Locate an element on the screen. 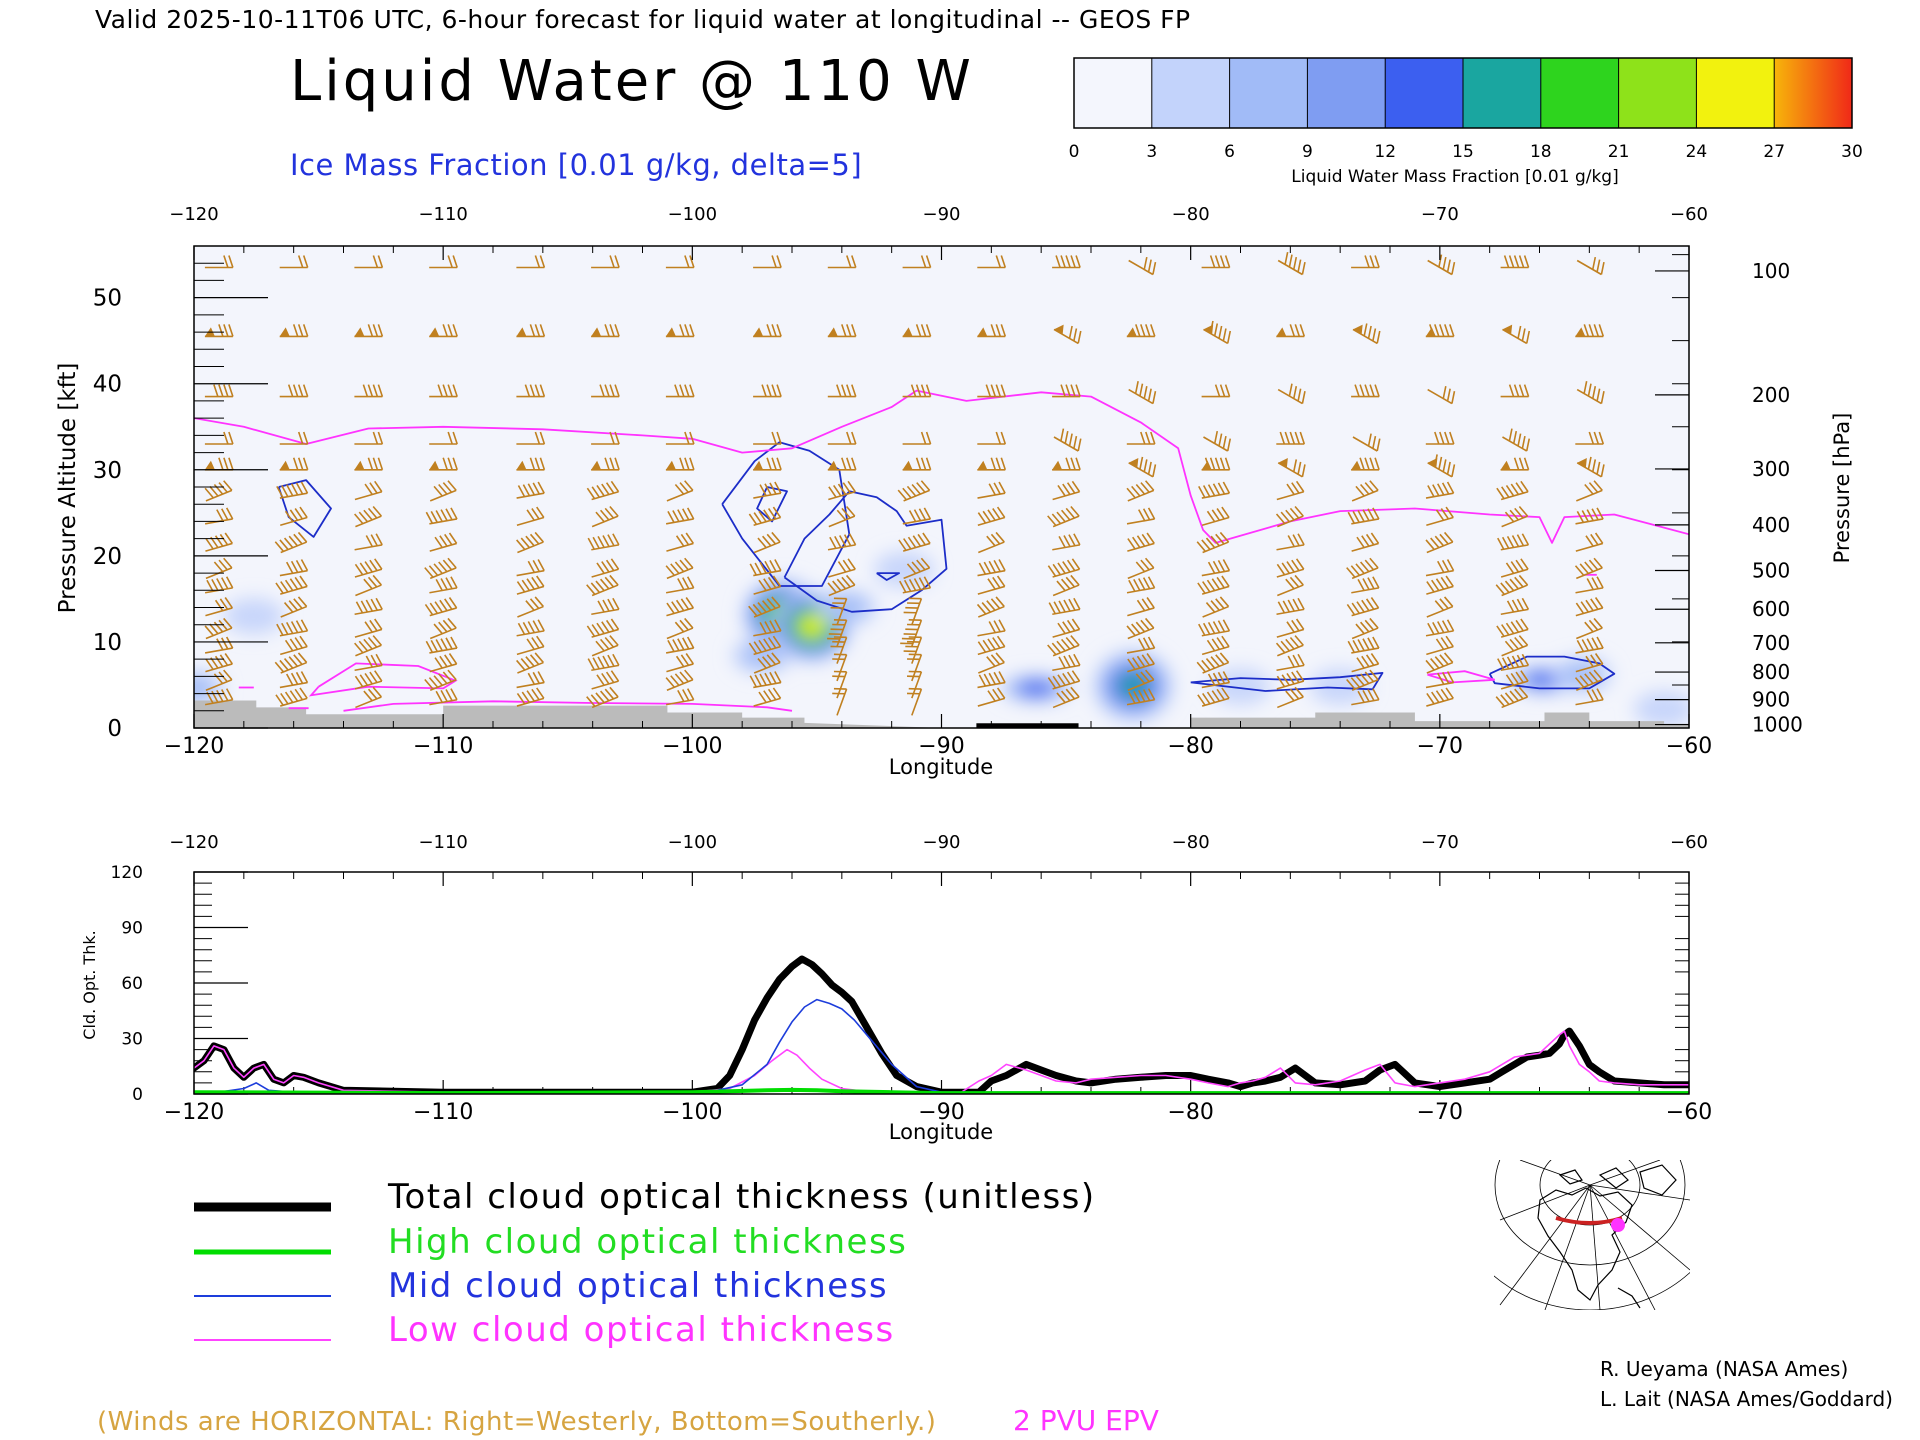 The height and width of the screenshot is (1440, 1920). series-mid-line is located at coordinates (941, 1045).